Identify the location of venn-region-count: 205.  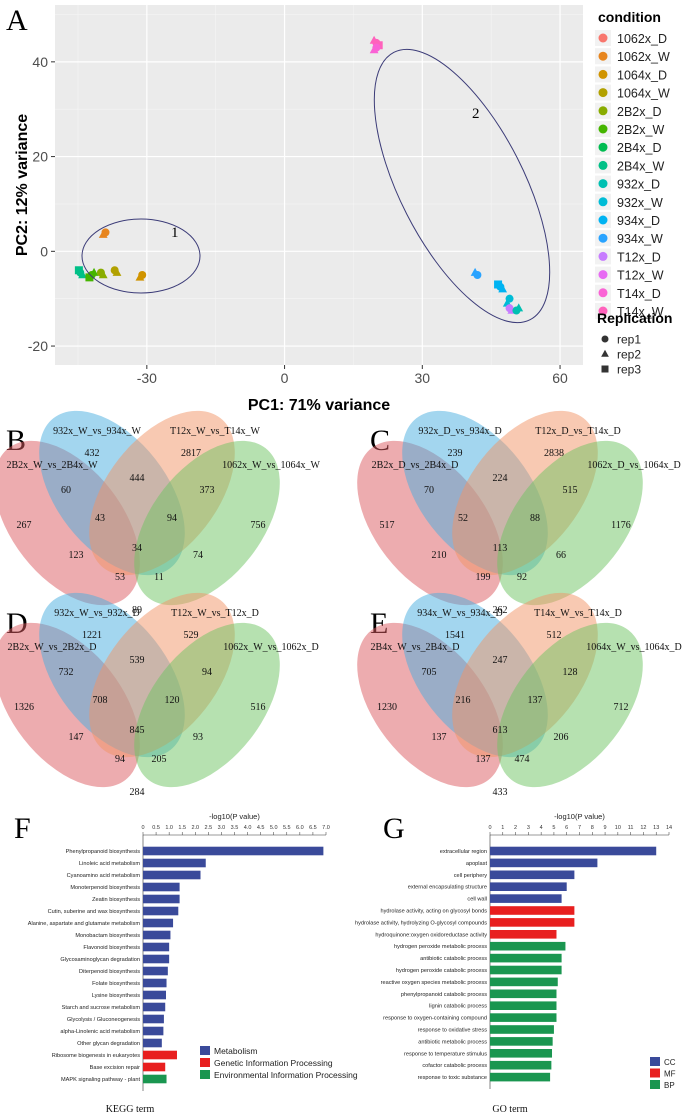
(159, 759).